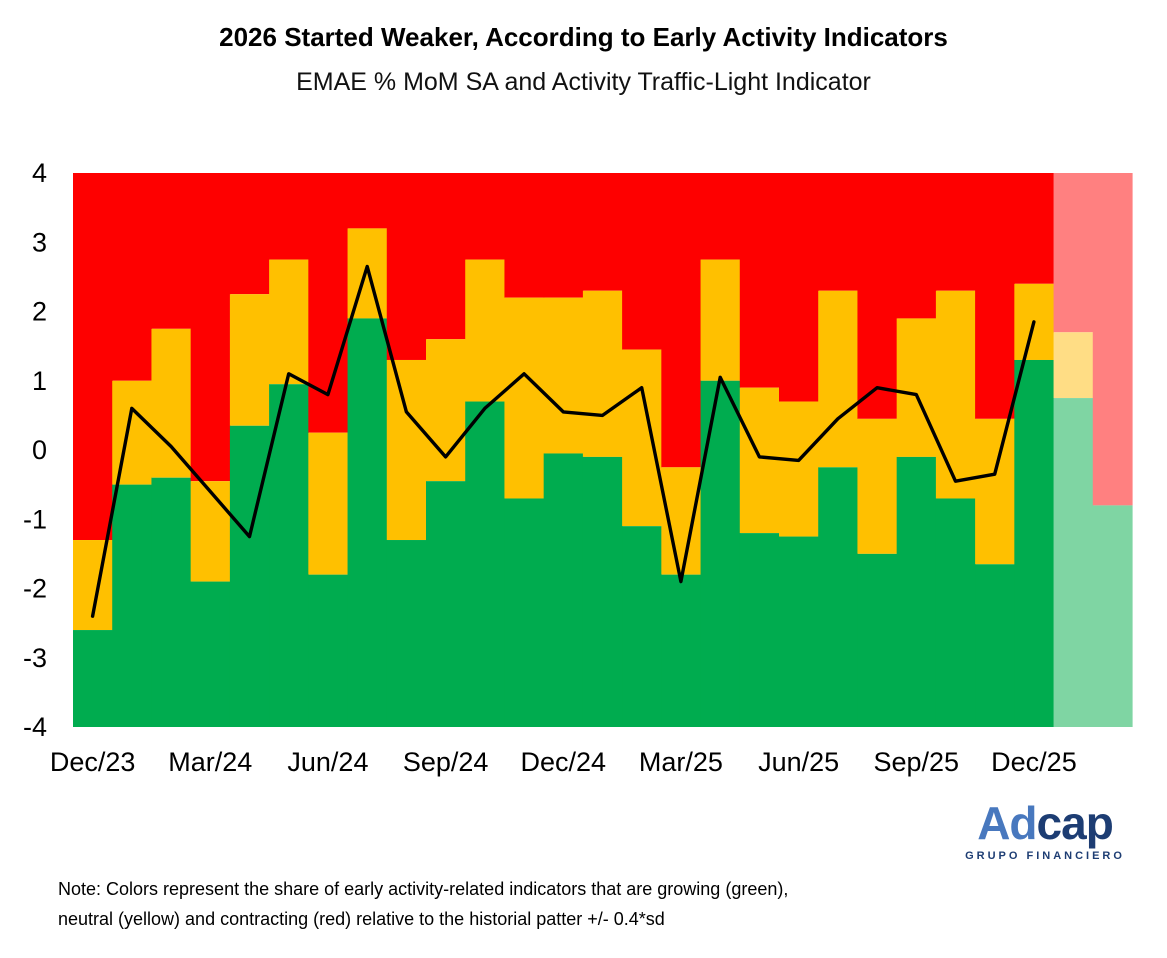 This screenshot has height=958, width=1167. Describe the element at coordinates (798, 762) in the screenshot. I see `x-tick-label: Jun/25` at that location.